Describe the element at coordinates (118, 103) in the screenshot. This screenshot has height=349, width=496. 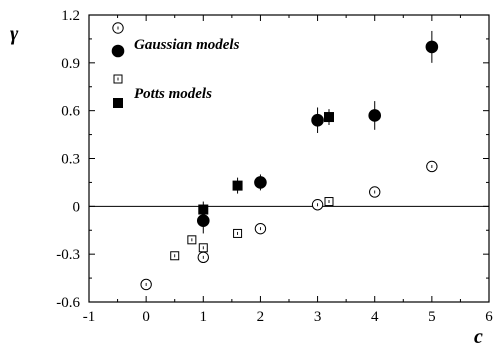
I see `legend-marker-filled-square` at that location.